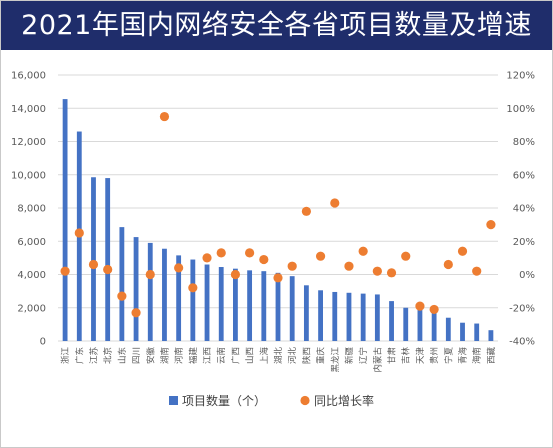  What do you see at coordinates (335, 360) in the screenshot?
I see `category-label: 黑龙江` at bounding box center [335, 360].